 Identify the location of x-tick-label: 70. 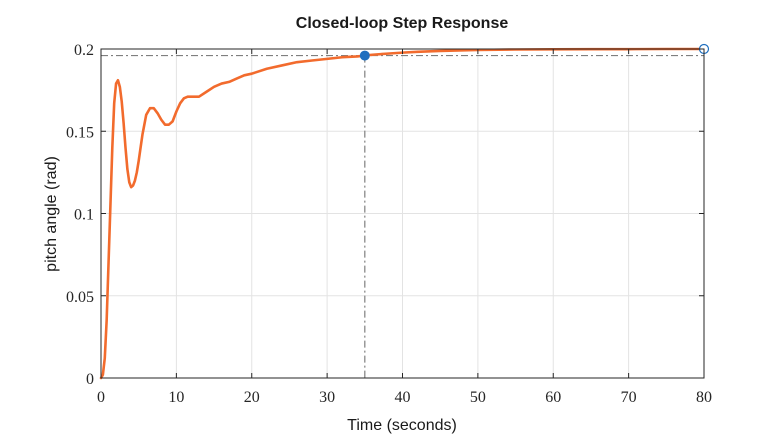
(629, 397).